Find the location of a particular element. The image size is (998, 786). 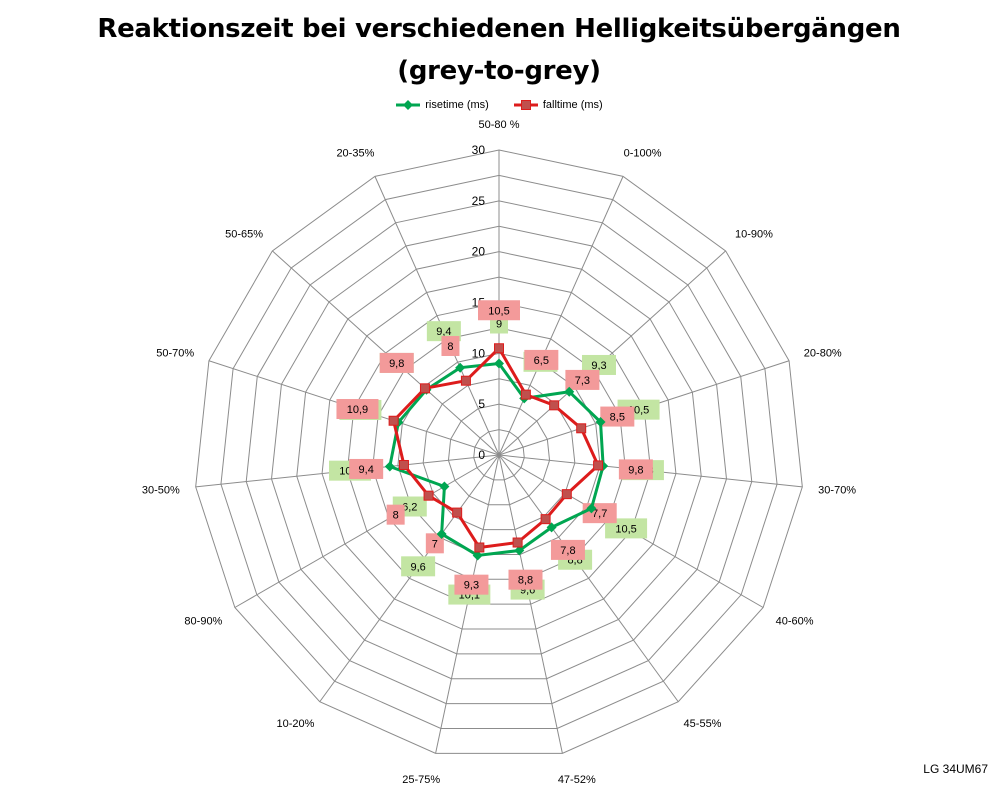

data-label: 8,8 is located at coordinates (525, 581).